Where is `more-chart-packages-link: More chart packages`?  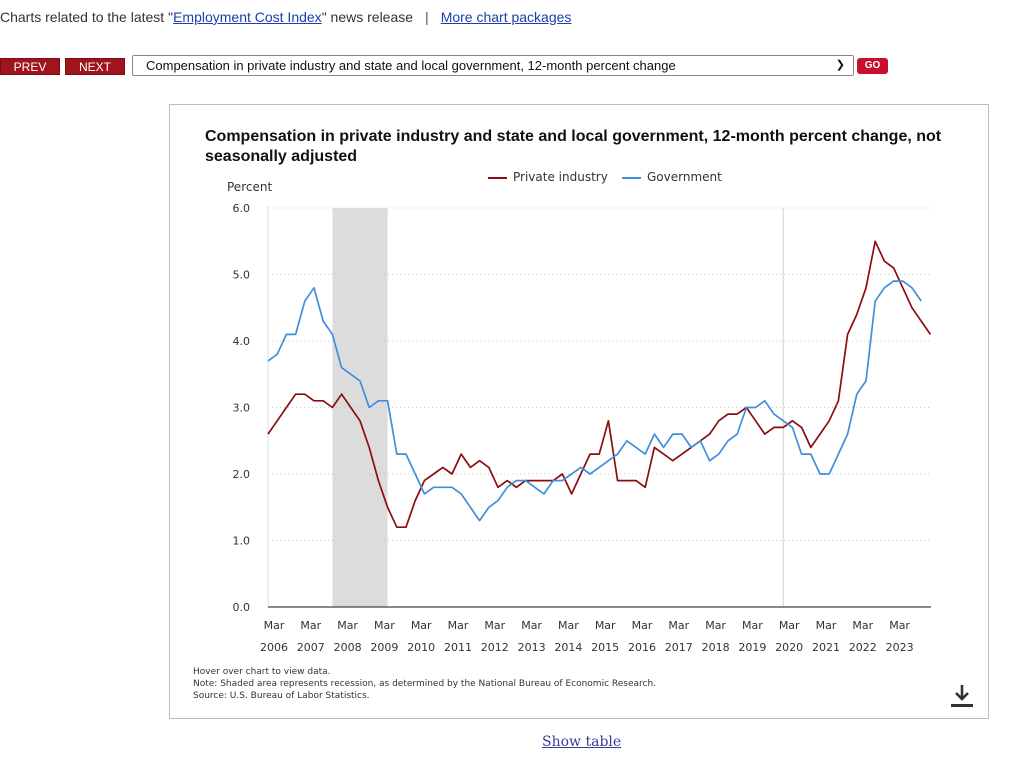
more-chart-packages-link: More chart packages is located at coordinates (506, 17).